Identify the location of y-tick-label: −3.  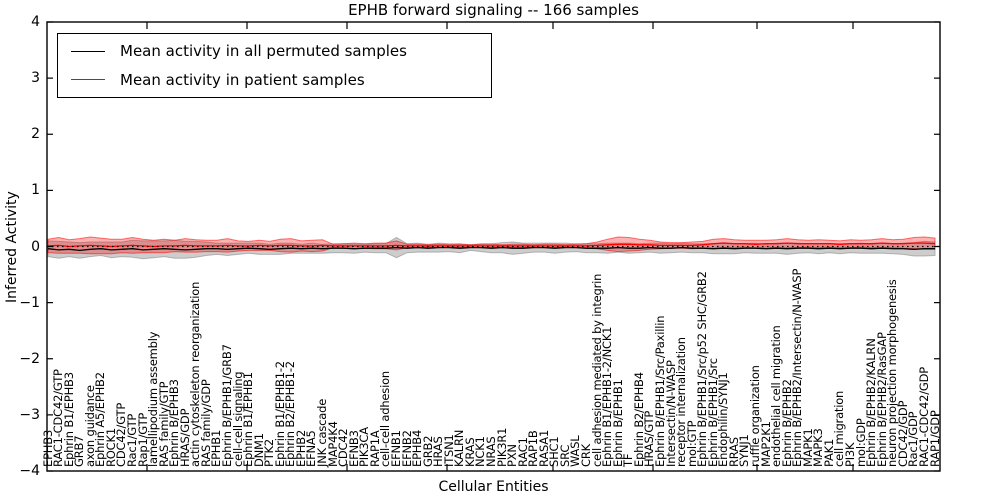
(29, 414).